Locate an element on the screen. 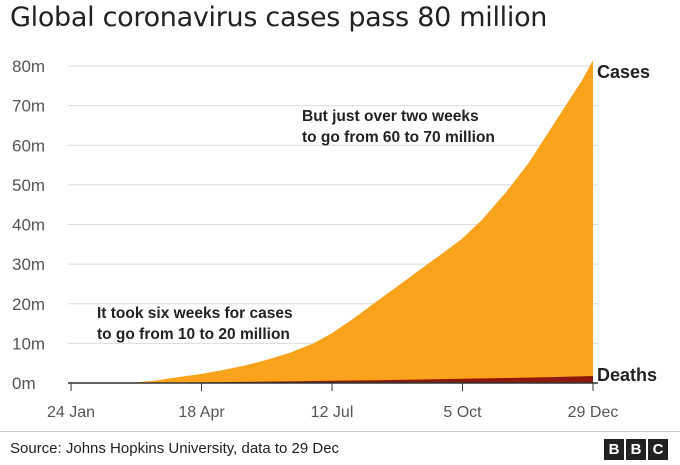 The width and height of the screenshot is (680, 465). x-tick-label: 12 Jul is located at coordinates (332, 412).